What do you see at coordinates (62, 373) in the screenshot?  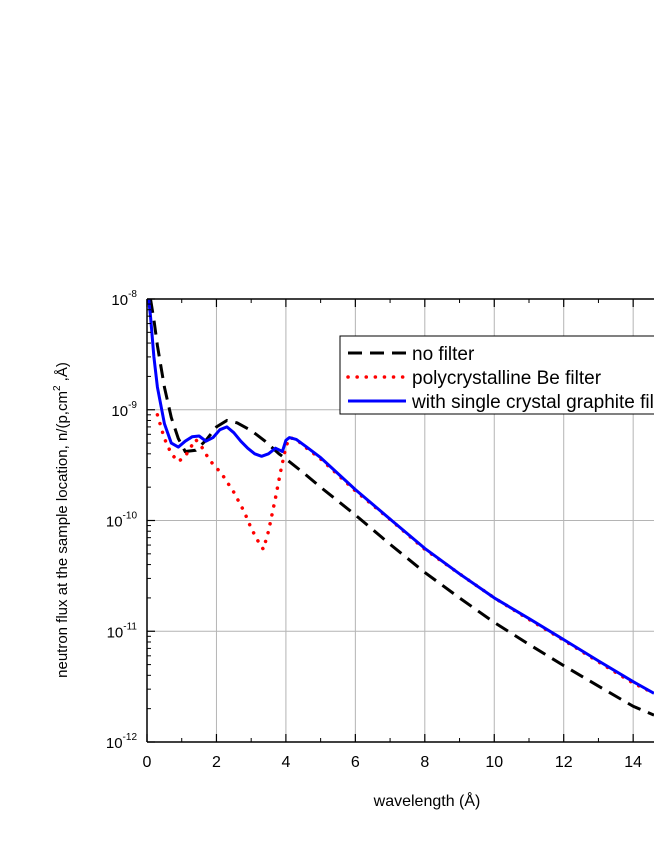 I see `y-axis-label-suffix: ,Å)` at bounding box center [62, 373].